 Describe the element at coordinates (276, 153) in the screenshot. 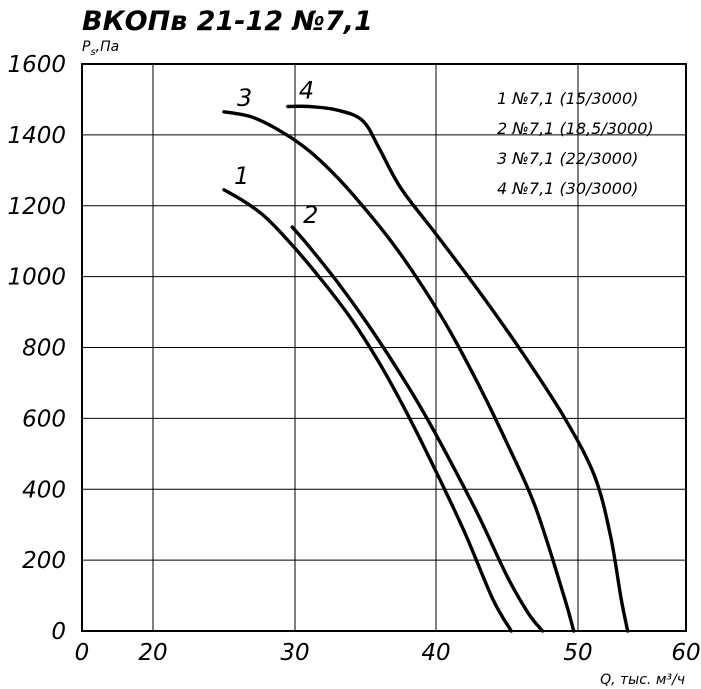

I see `curve-labels: 1 2 3 4` at that location.